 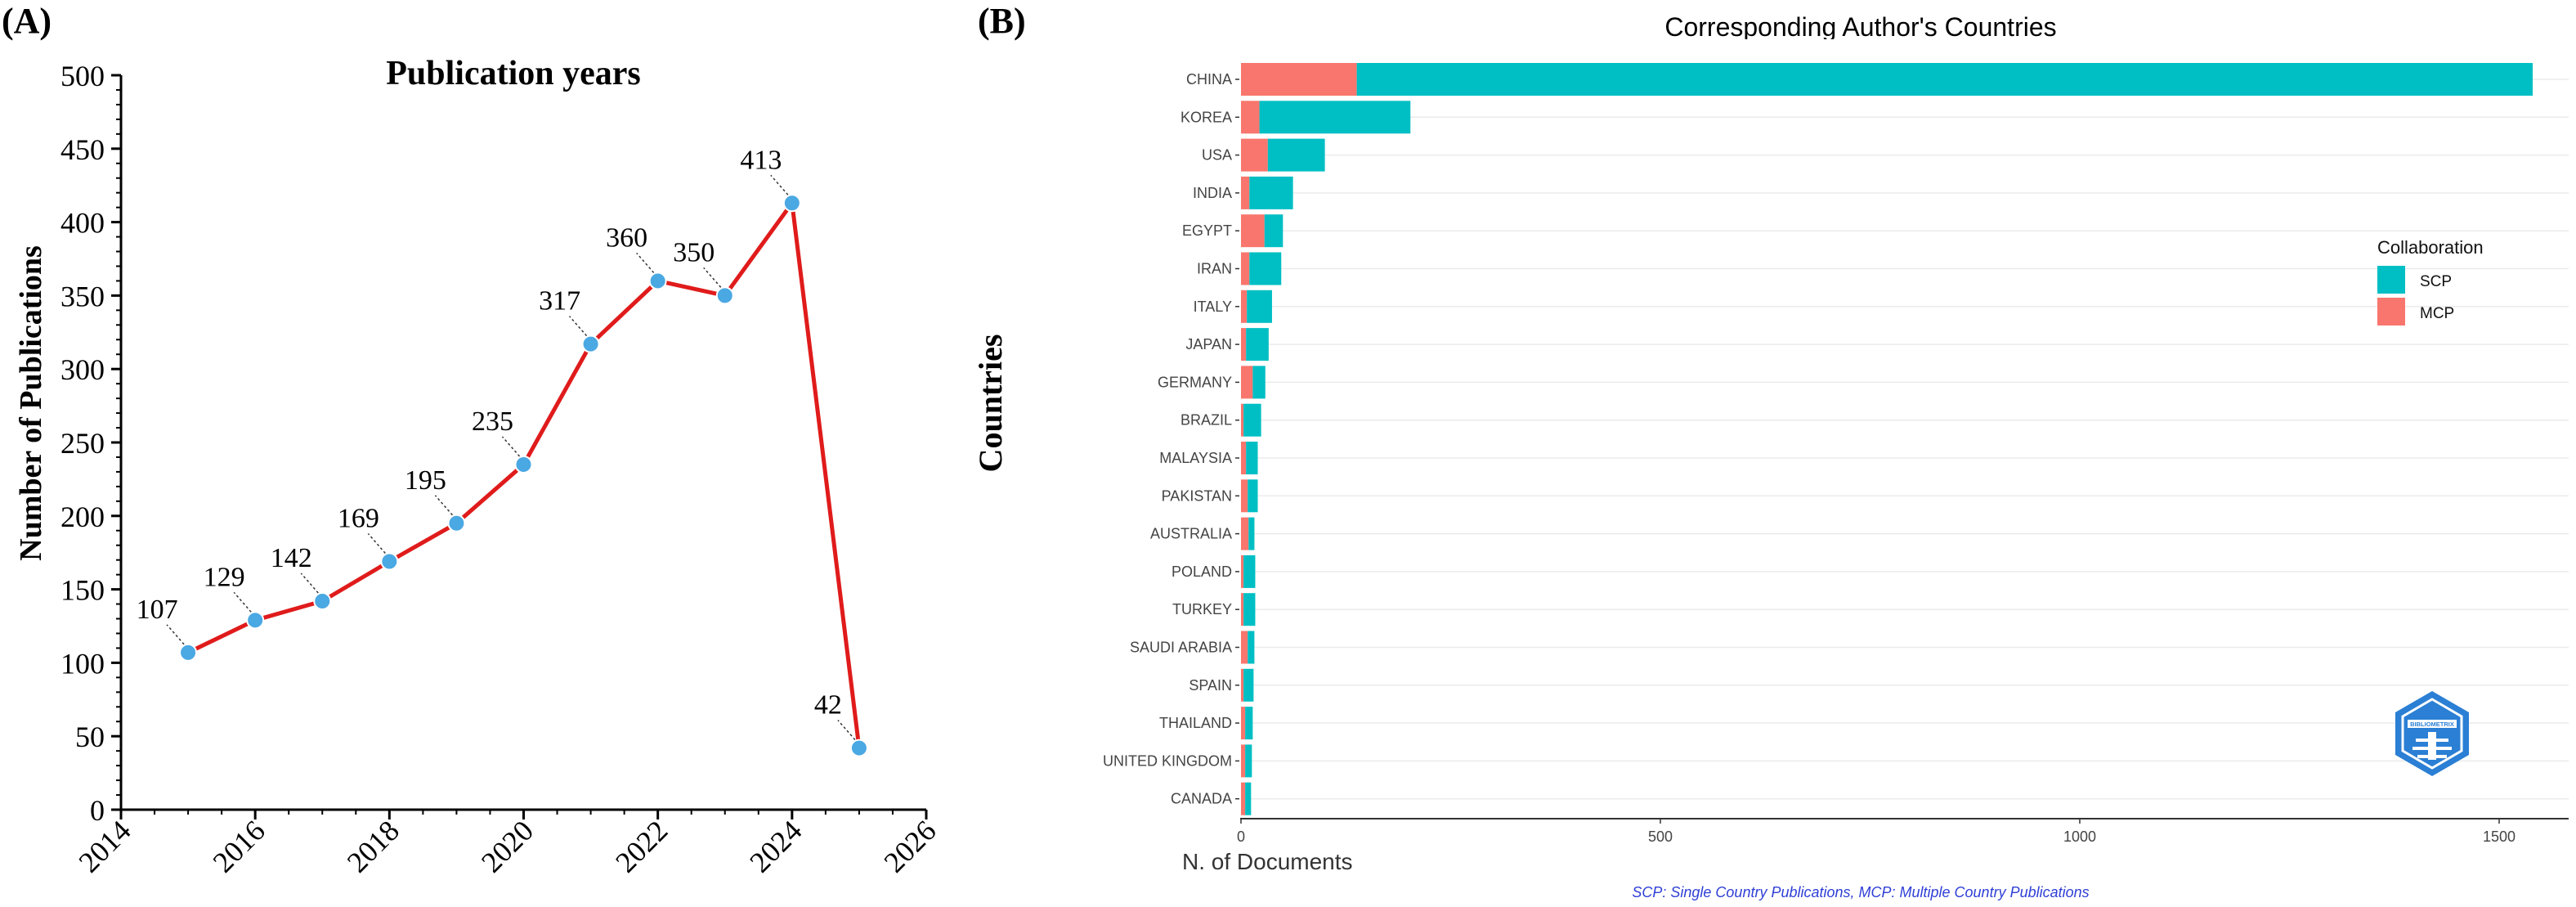 I want to click on chart-b-ytick-label: CANADA, so click(x=1202, y=799).